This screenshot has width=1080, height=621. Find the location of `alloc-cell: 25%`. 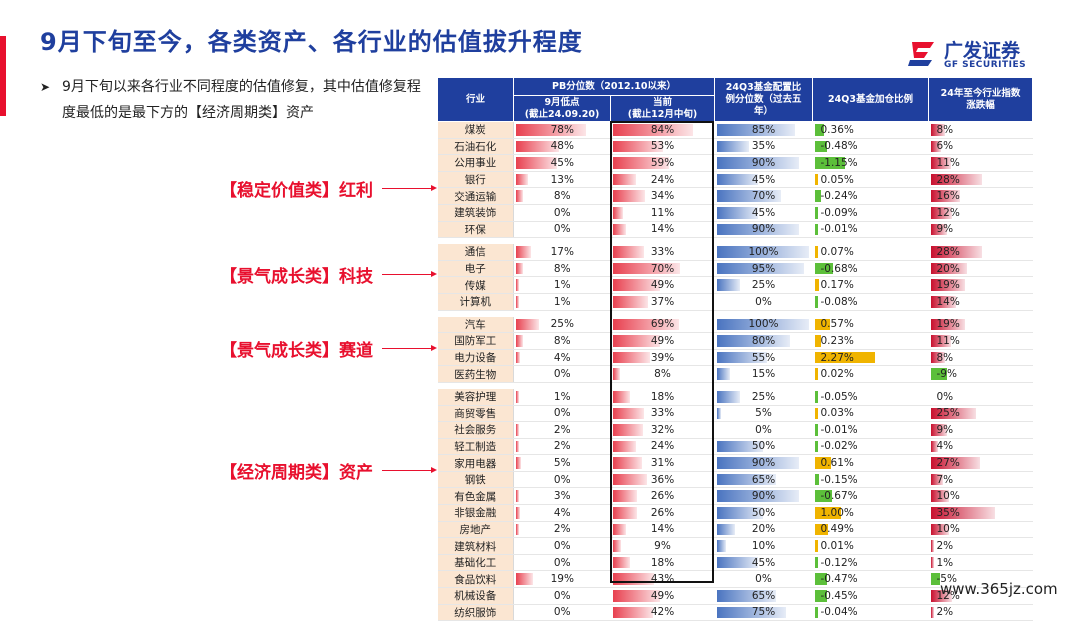

alloc-cell: 25% is located at coordinates (763, 397).